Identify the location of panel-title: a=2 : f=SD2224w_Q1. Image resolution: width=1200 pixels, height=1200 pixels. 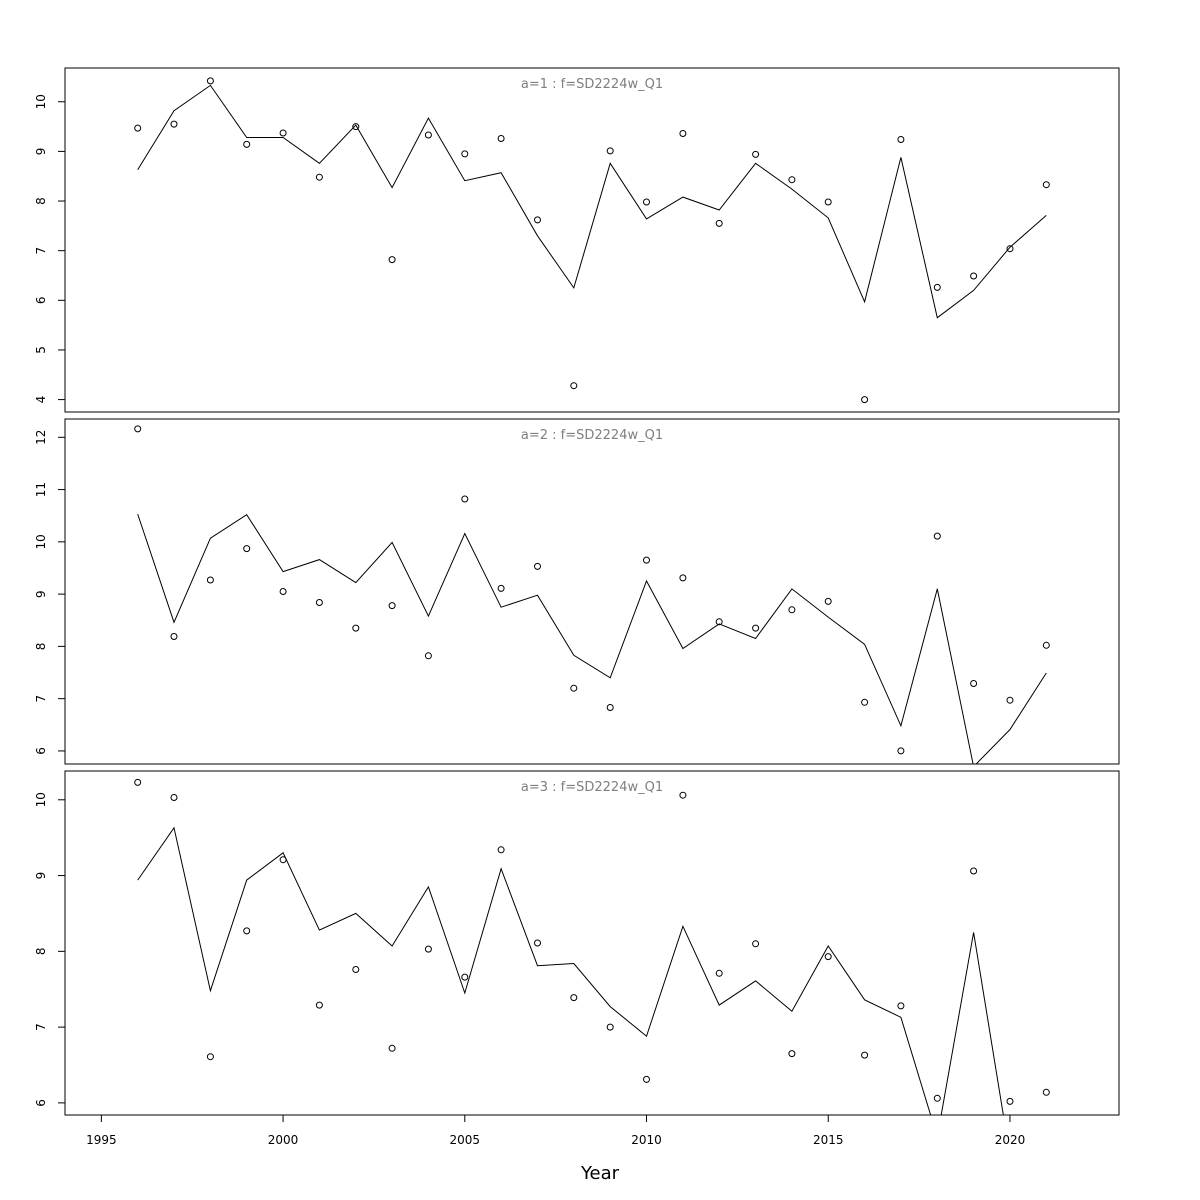
(592, 435).